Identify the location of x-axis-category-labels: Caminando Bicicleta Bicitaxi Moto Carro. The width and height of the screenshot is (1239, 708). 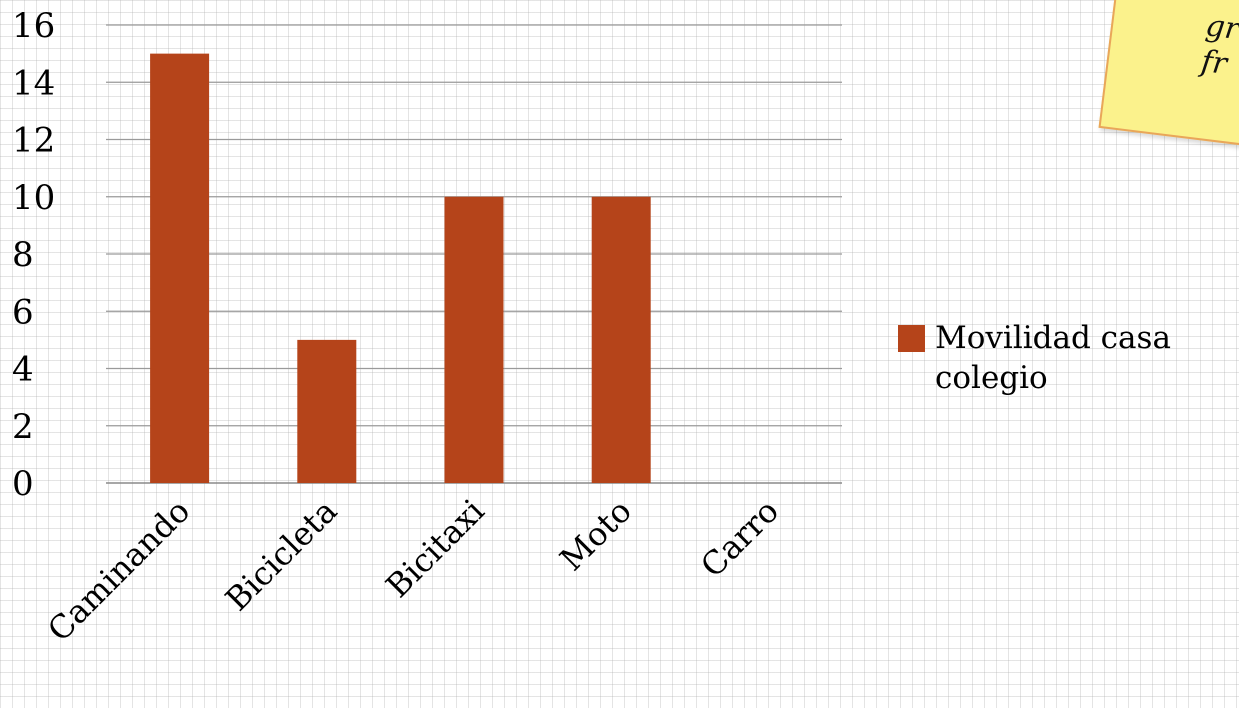
(413, 570).